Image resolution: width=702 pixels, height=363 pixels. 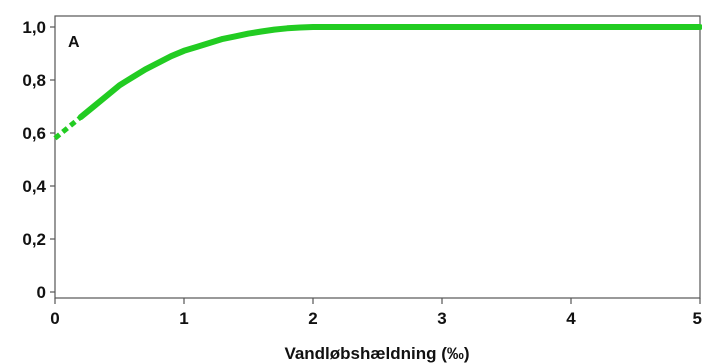 I want to click on x-tick-label: 1, so click(x=183, y=318).